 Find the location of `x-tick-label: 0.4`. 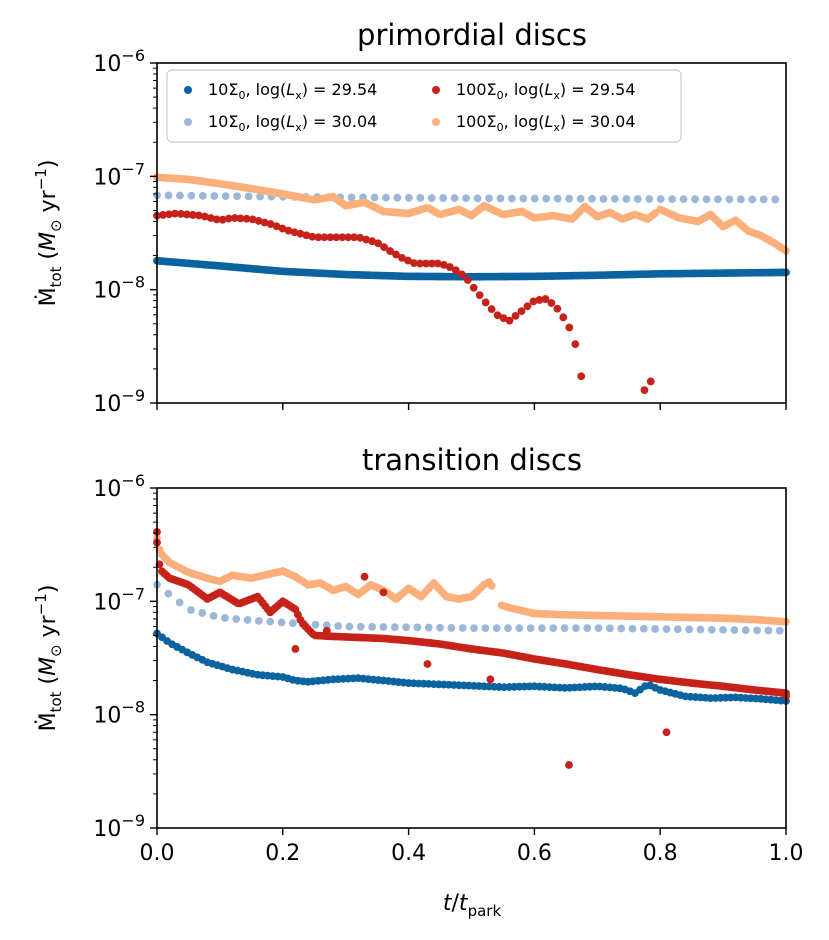

x-tick-label: 0.4 is located at coordinates (408, 853).